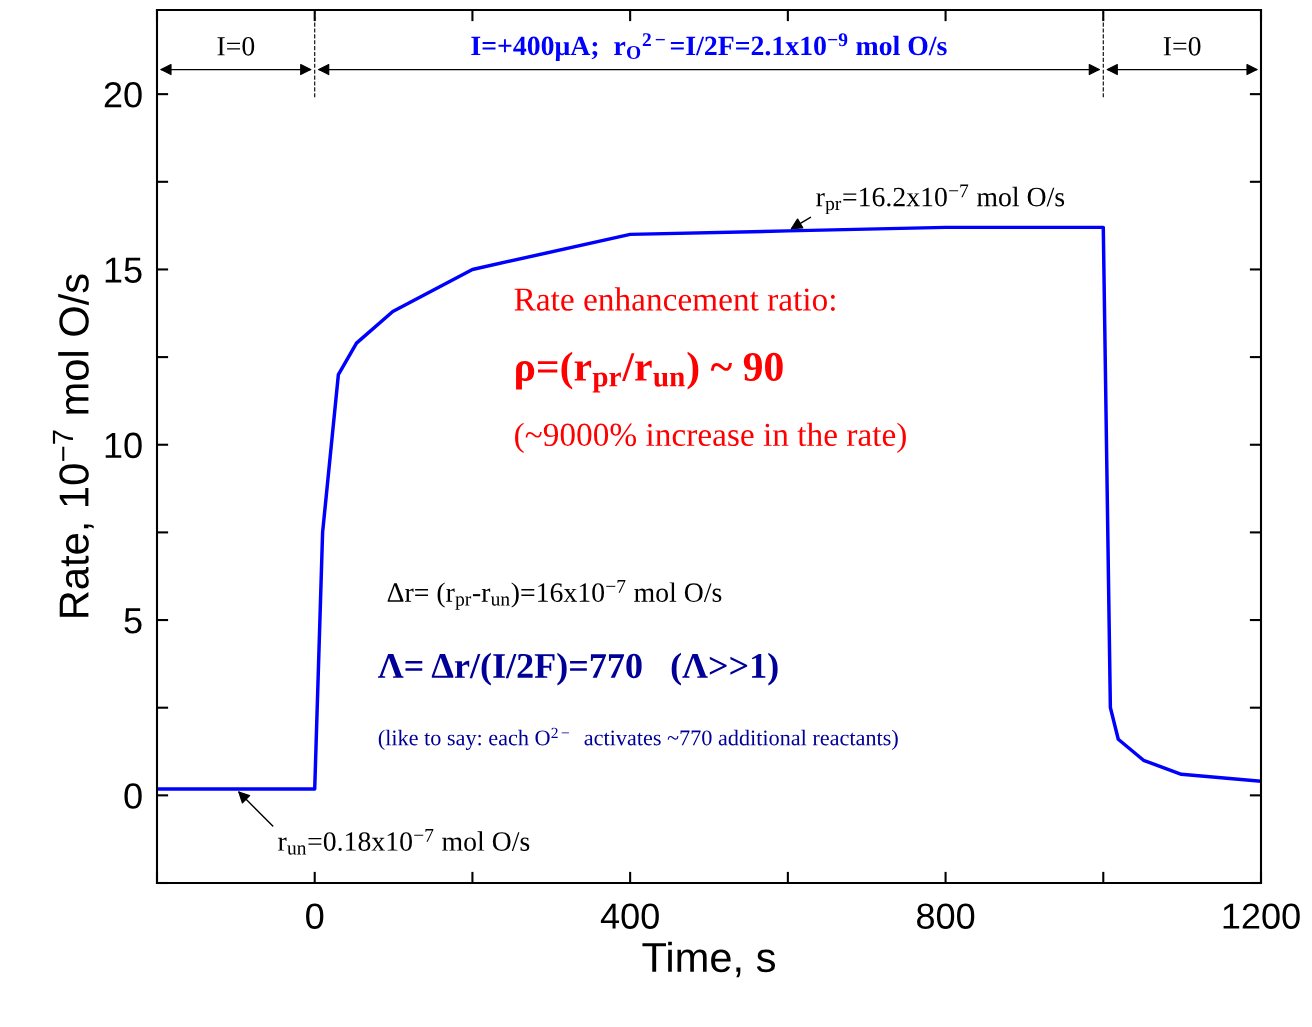  I want to click on y-axis-title: Rate, 10$^{−7}$ mol O/s, so click(73, 445).